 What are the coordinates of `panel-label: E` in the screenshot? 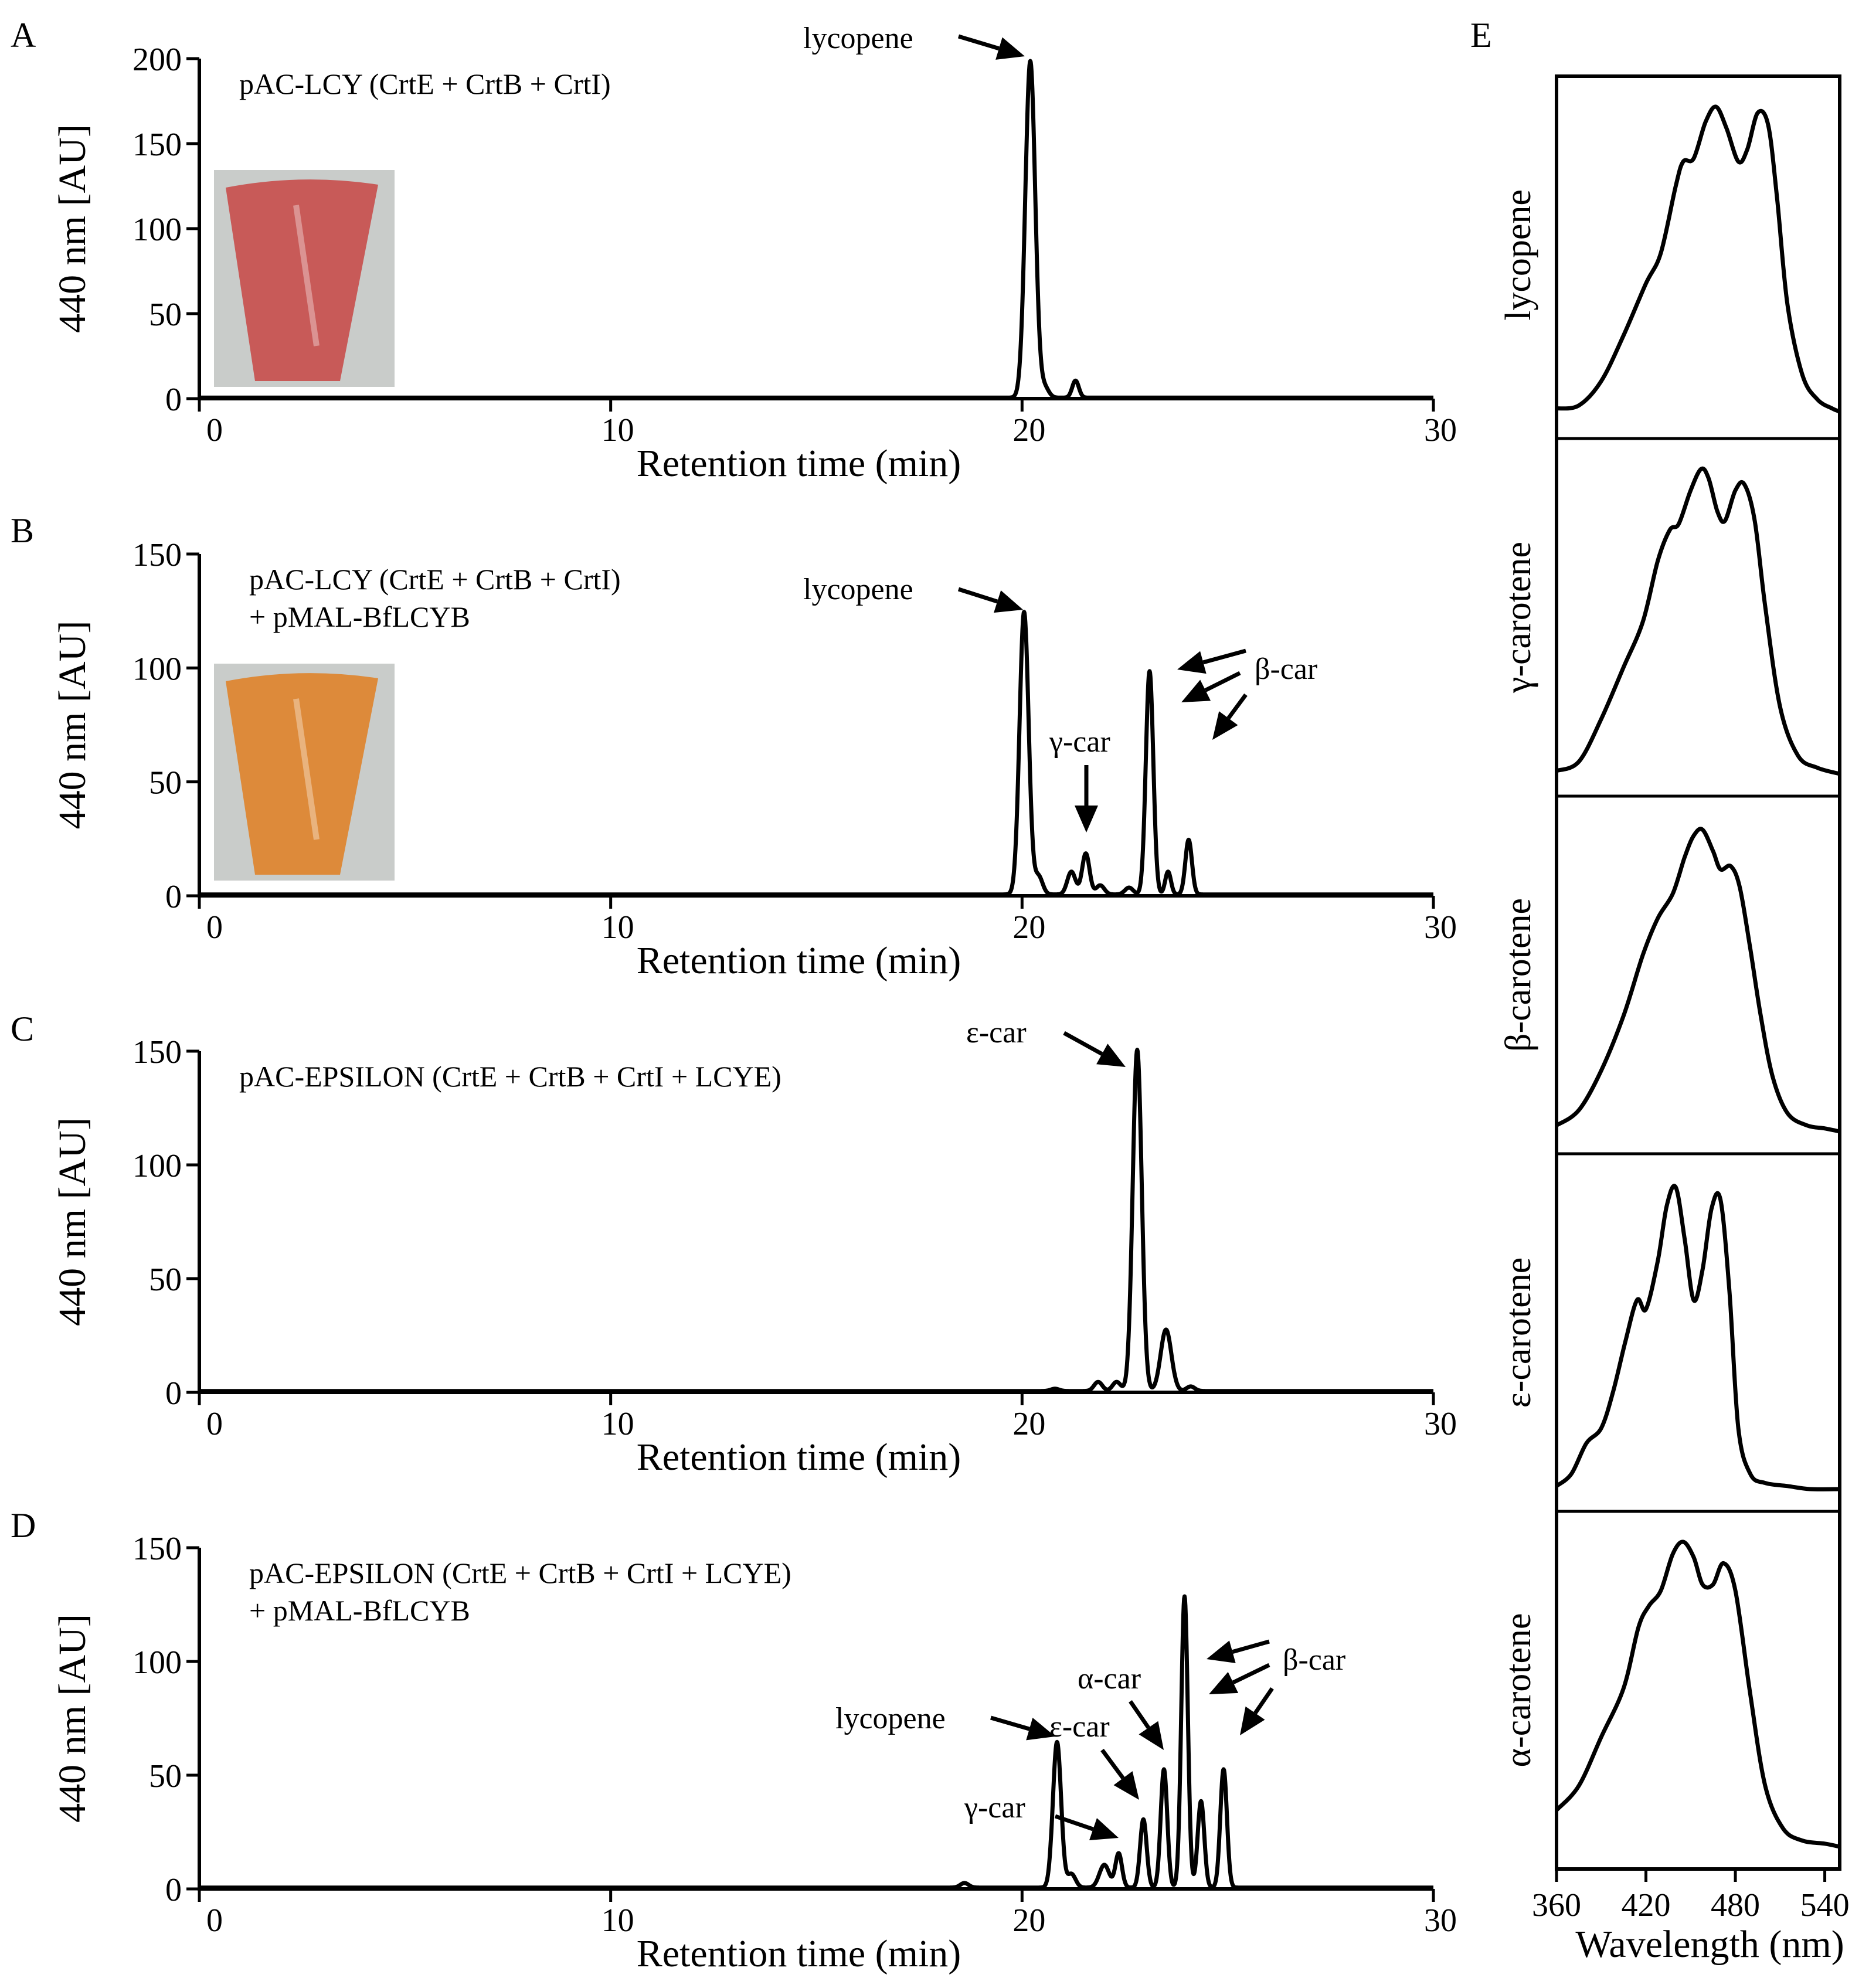 It's located at (1481, 35).